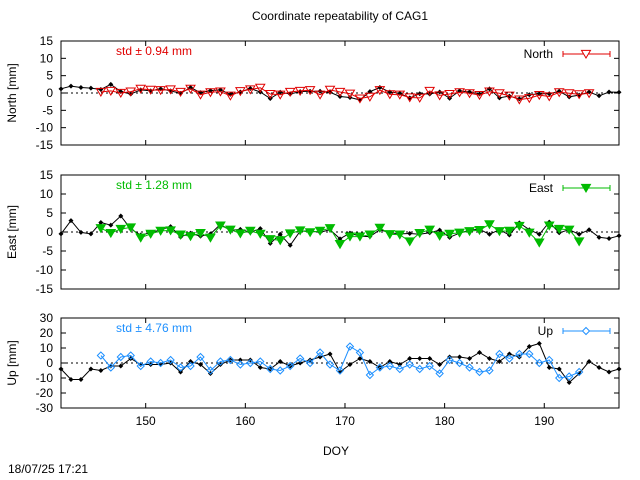 This screenshot has width=640, height=480. Describe the element at coordinates (12, 362) in the screenshot. I see `up-y-axis-label: Up [mm]` at that location.